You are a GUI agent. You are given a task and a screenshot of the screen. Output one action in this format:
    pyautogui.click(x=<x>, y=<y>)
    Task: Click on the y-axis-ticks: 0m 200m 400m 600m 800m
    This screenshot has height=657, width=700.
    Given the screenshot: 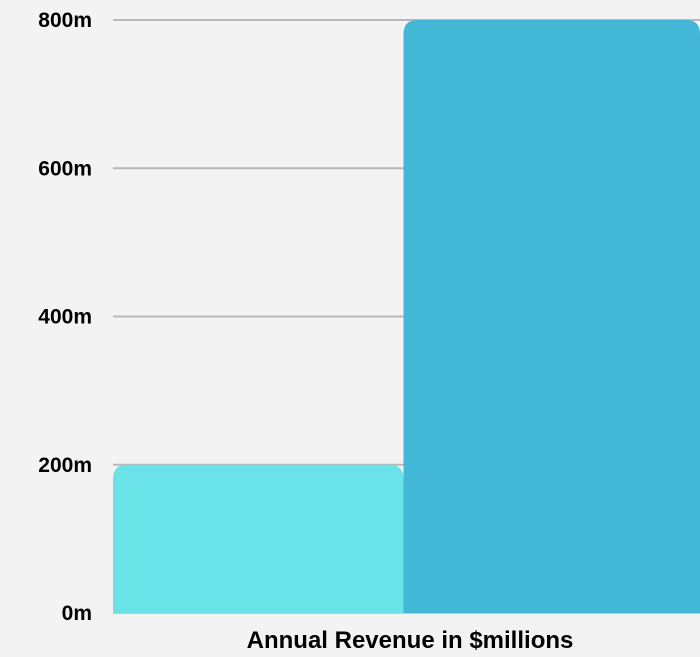 What is the action you would take?
    pyautogui.click(x=65, y=317)
    